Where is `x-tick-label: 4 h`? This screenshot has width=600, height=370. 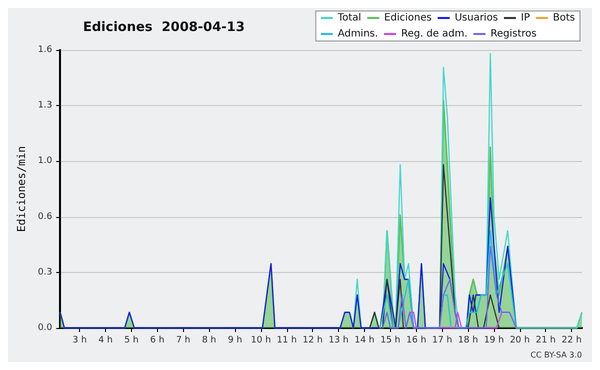
x-tick-label: 4 h is located at coordinates (105, 341).